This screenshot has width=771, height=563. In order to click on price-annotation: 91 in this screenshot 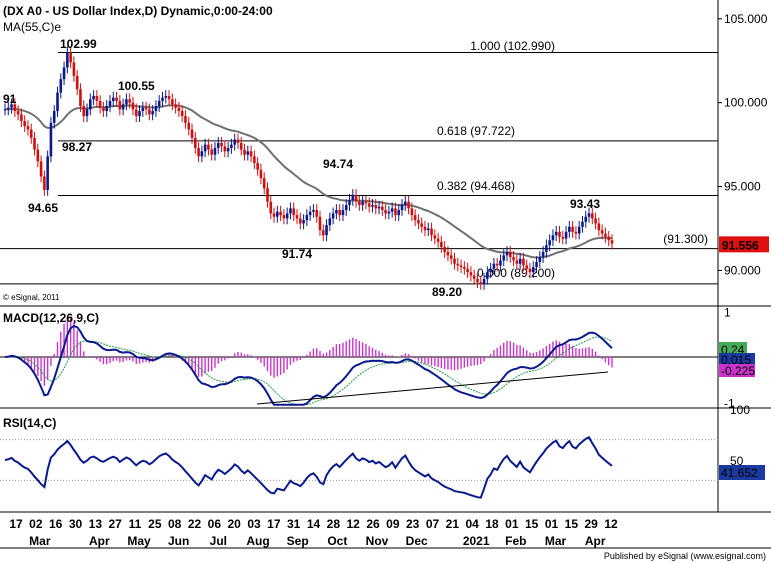, I will do `click(10, 99)`.